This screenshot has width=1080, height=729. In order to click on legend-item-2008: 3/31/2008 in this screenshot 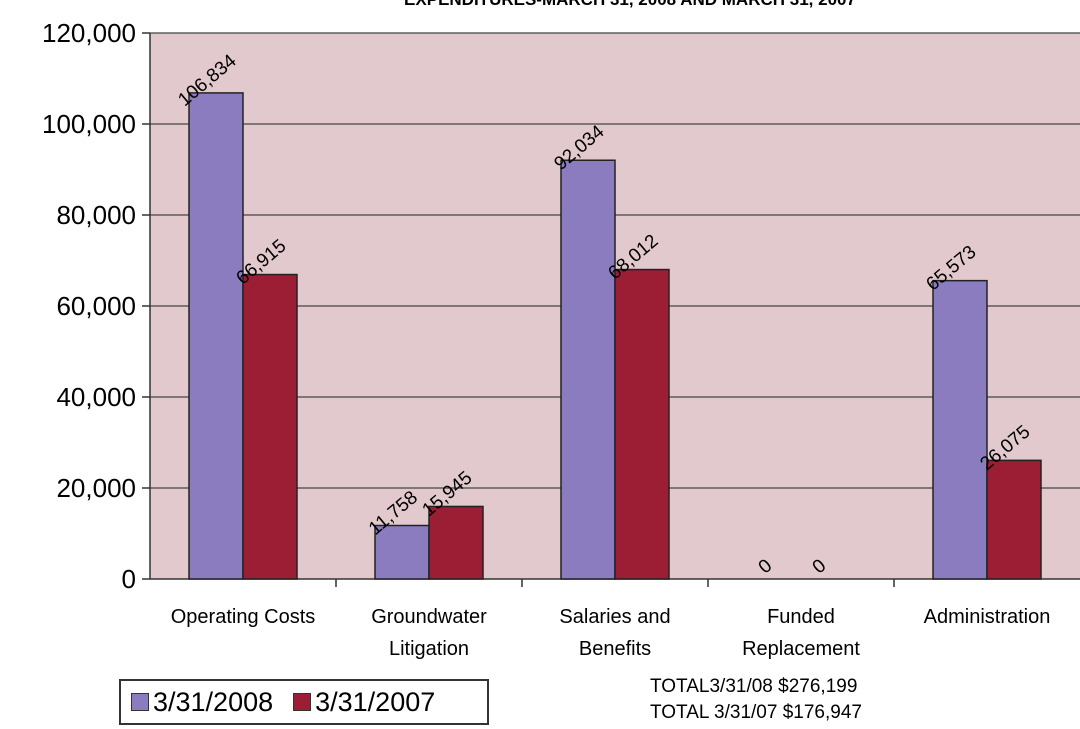, I will do `click(202, 702)`.